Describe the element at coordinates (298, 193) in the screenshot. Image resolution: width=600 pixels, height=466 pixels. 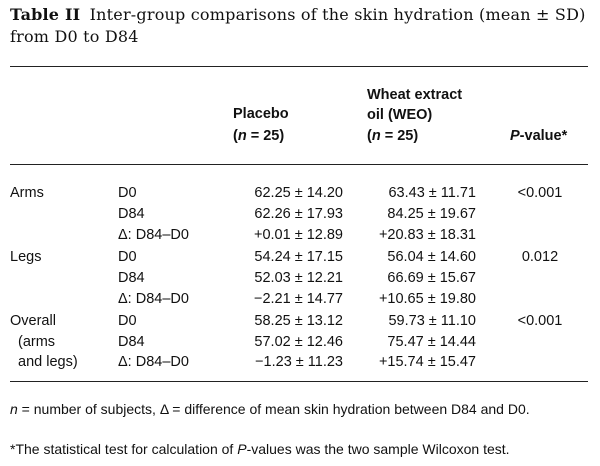
I see `placebo-value: 62.25 ± 14.20` at that location.